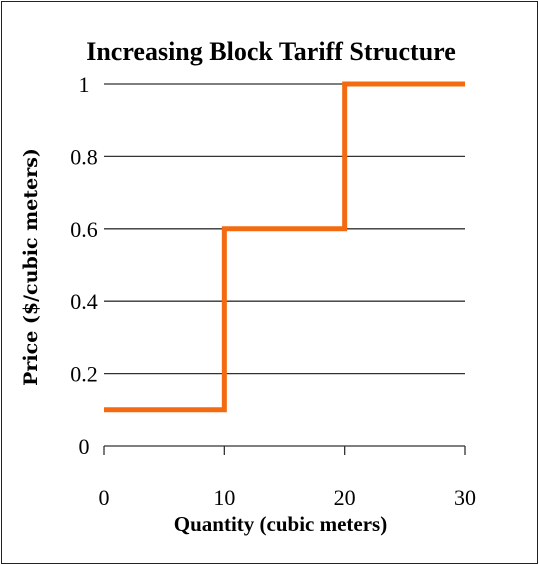  Describe the element at coordinates (465, 497) in the screenshot. I see `x-tick-label: 30` at that location.